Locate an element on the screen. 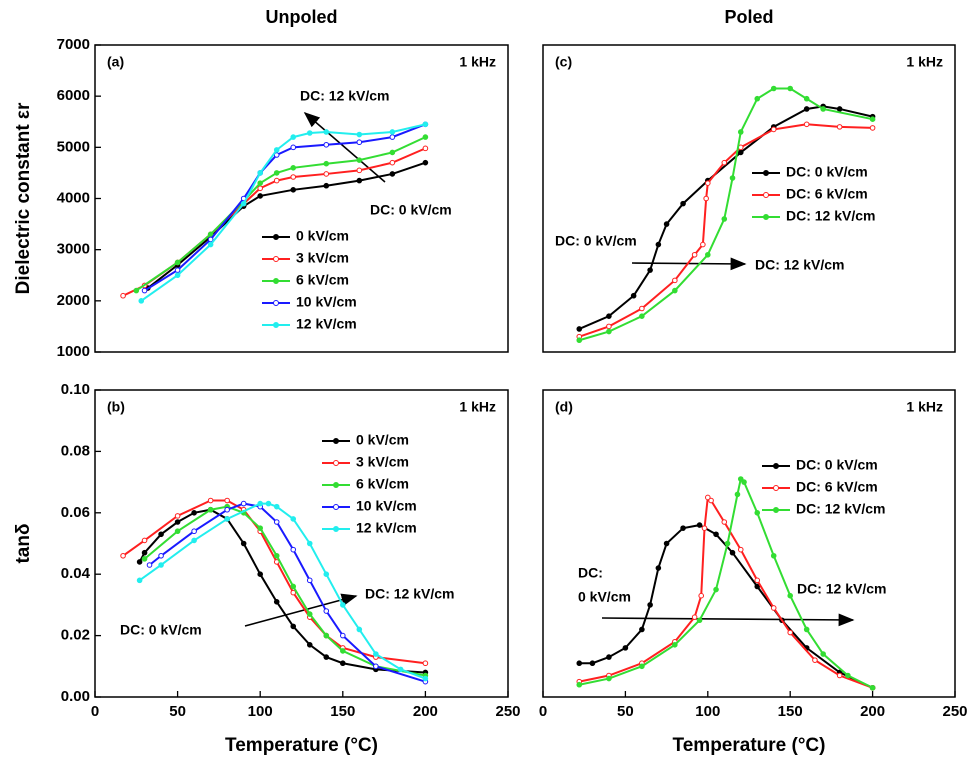 The height and width of the screenshot is (764, 972). y-tick-label: 1000 is located at coordinates (73, 351).